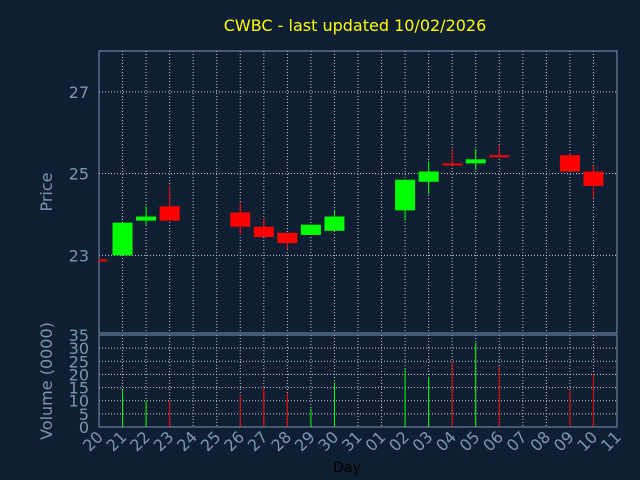 The width and height of the screenshot is (640, 480). Describe the element at coordinates (79, 401) in the screenshot. I see `volume-tick-label: 10` at that location.